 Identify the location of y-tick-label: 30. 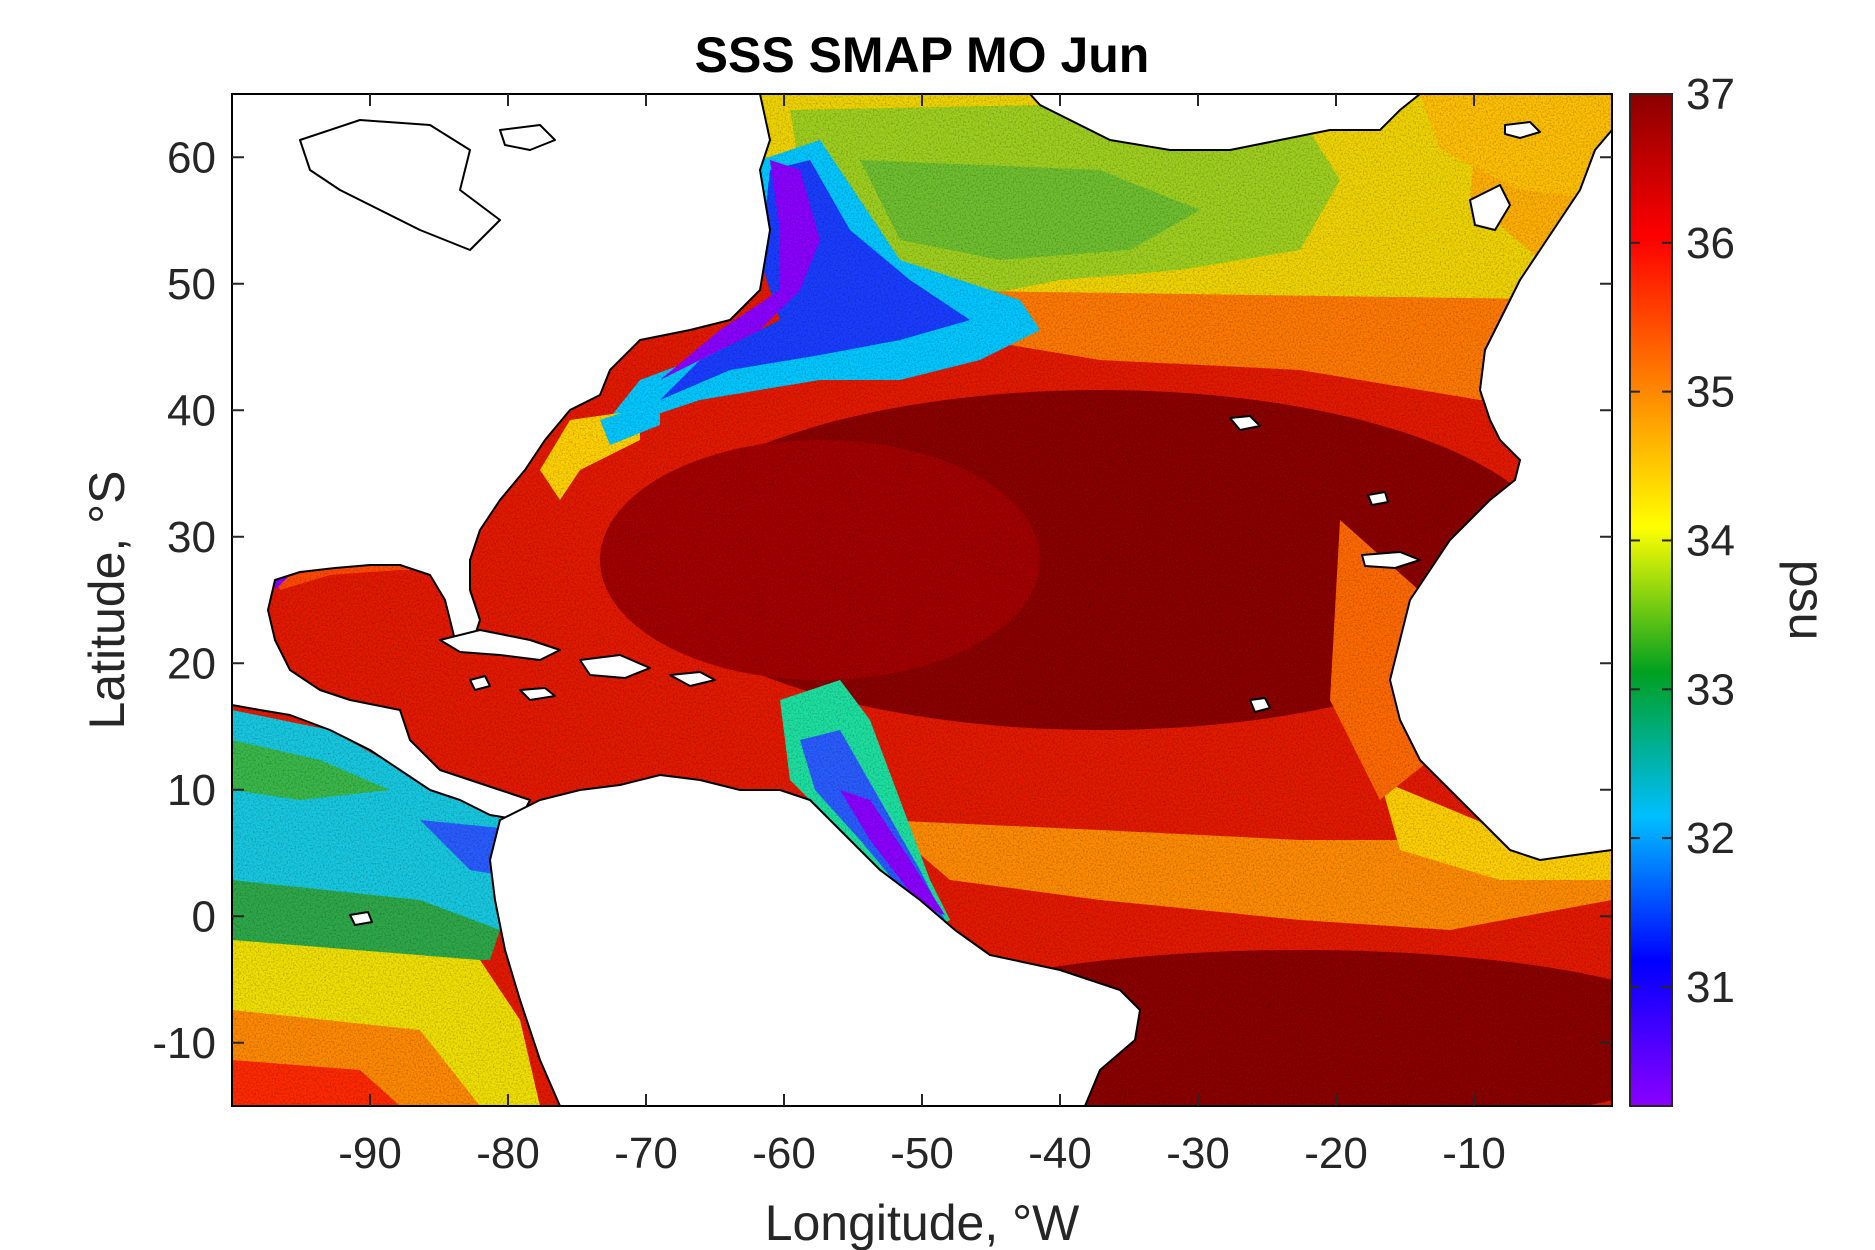
(191, 537).